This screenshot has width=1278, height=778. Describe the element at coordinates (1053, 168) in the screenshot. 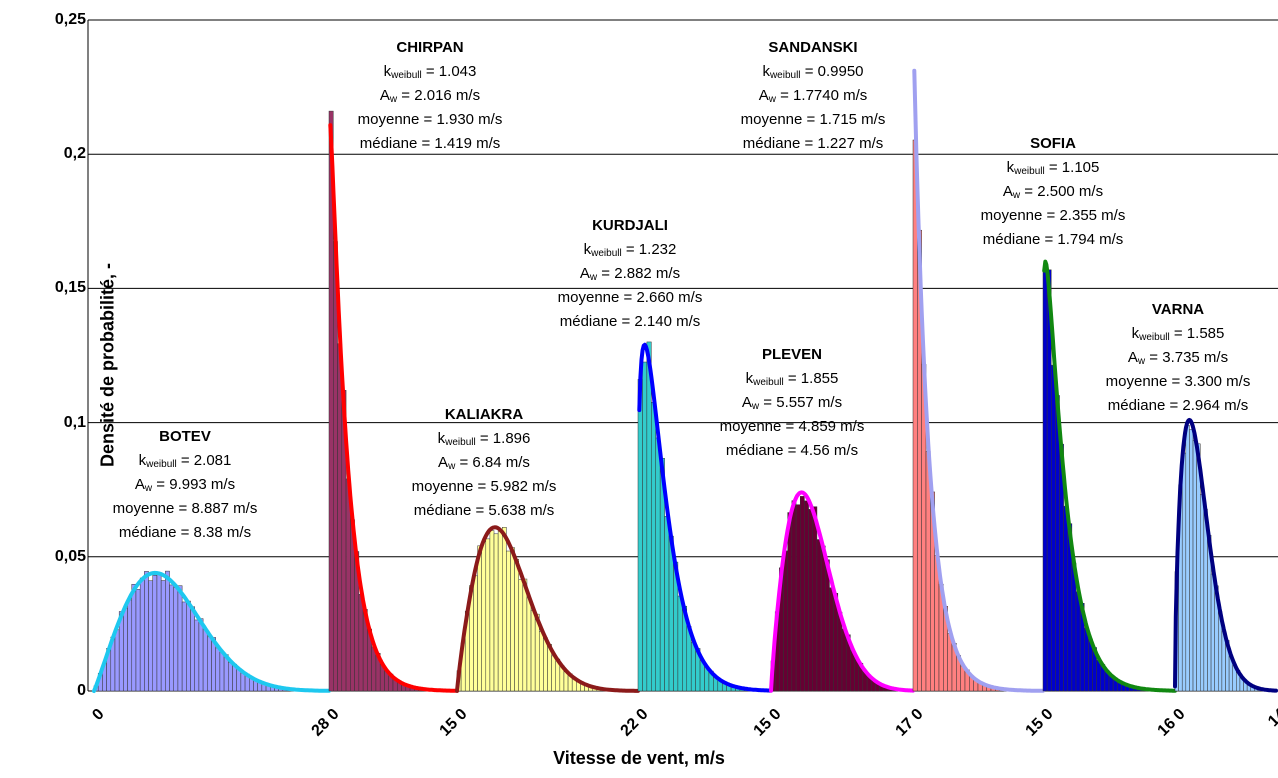

I see `k-weibull: kweibull = 1.105` at that location.